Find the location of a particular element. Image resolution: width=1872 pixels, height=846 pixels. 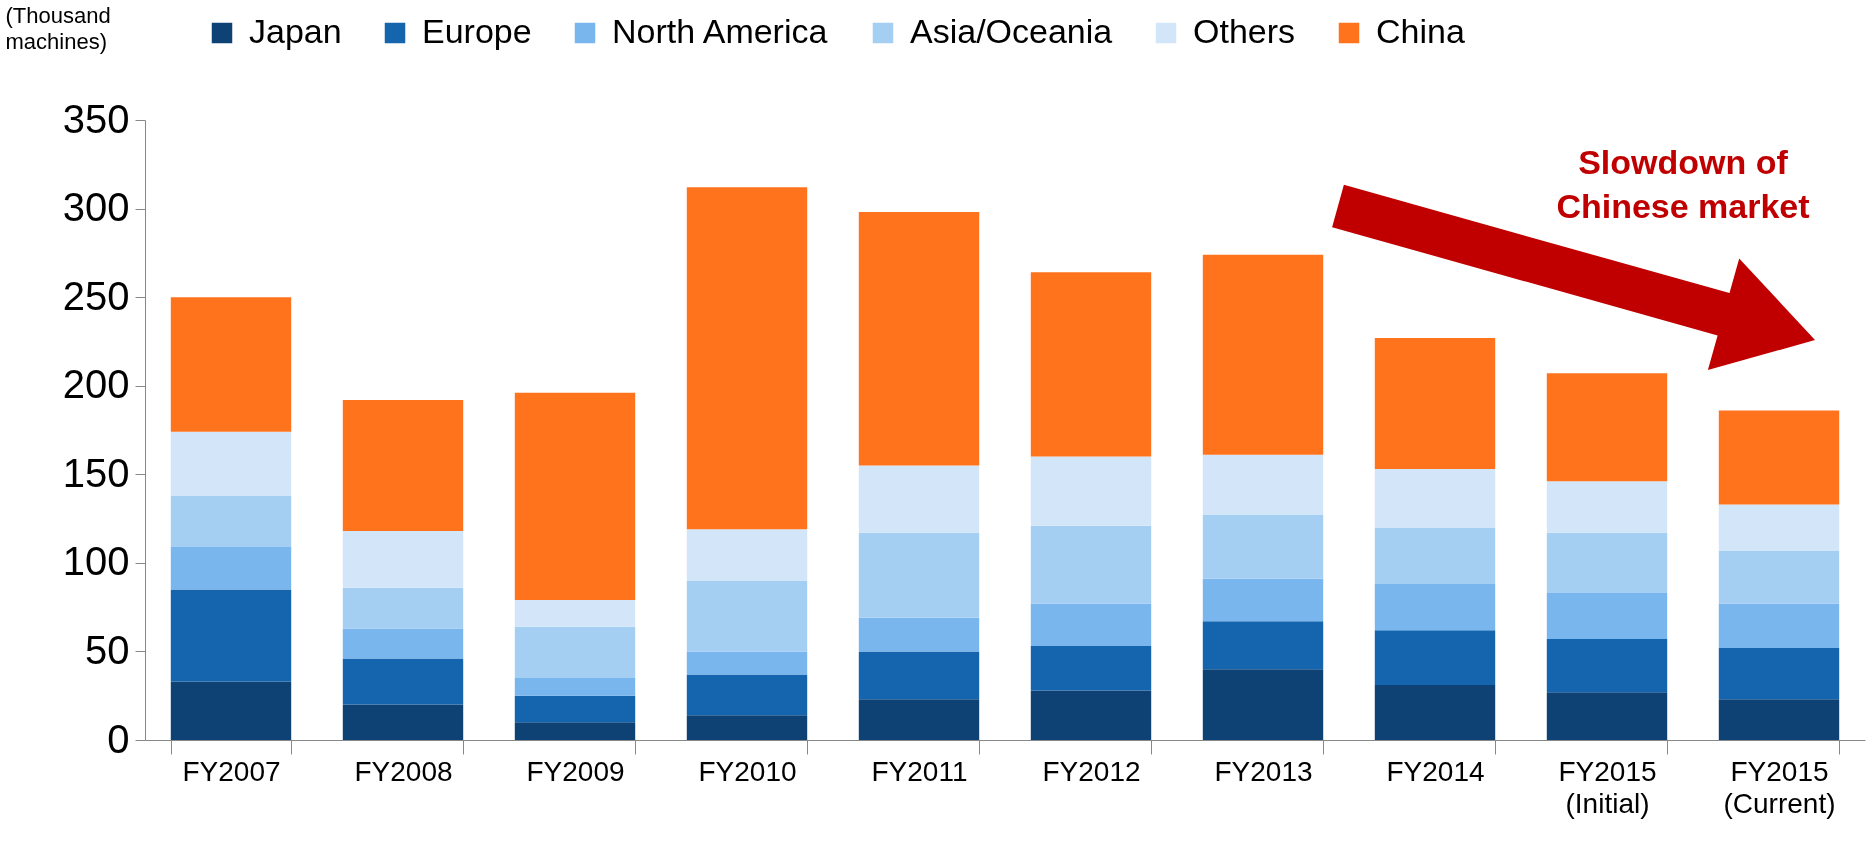

legend-label: Others is located at coordinates (1244, 31).